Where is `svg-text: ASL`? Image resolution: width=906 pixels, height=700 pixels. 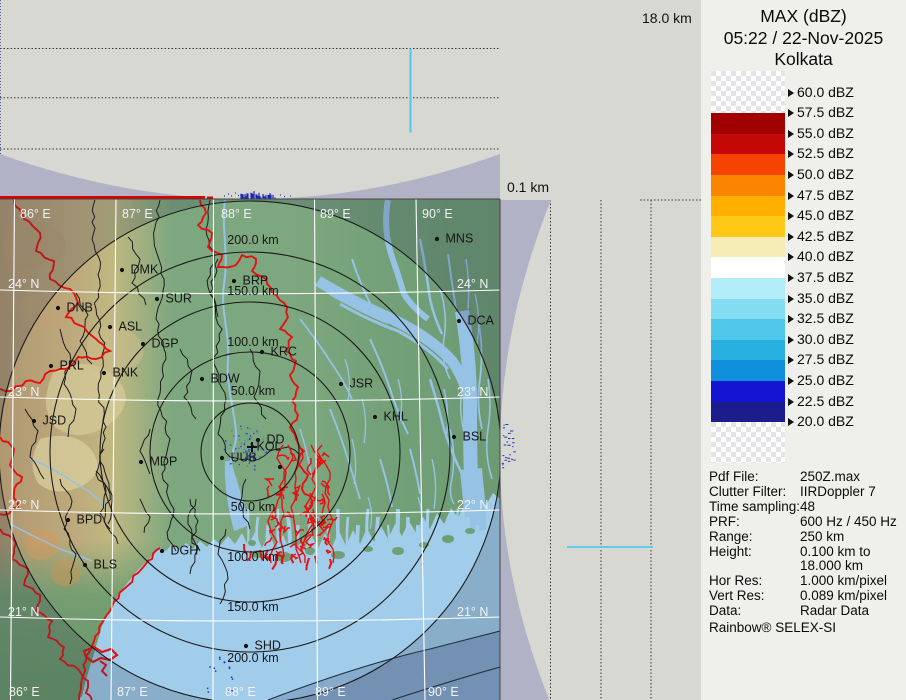 svg-text: ASL is located at coordinates (131, 327).